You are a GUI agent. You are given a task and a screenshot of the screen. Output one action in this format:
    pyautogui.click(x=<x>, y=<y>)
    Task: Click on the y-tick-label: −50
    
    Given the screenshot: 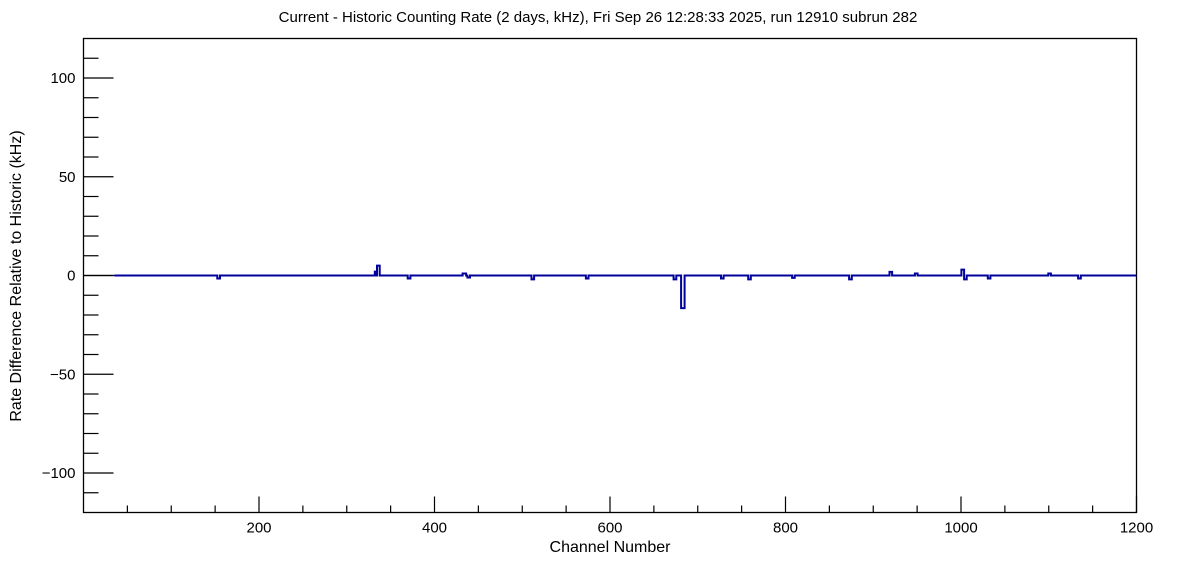 What is the action you would take?
    pyautogui.click(x=62, y=374)
    